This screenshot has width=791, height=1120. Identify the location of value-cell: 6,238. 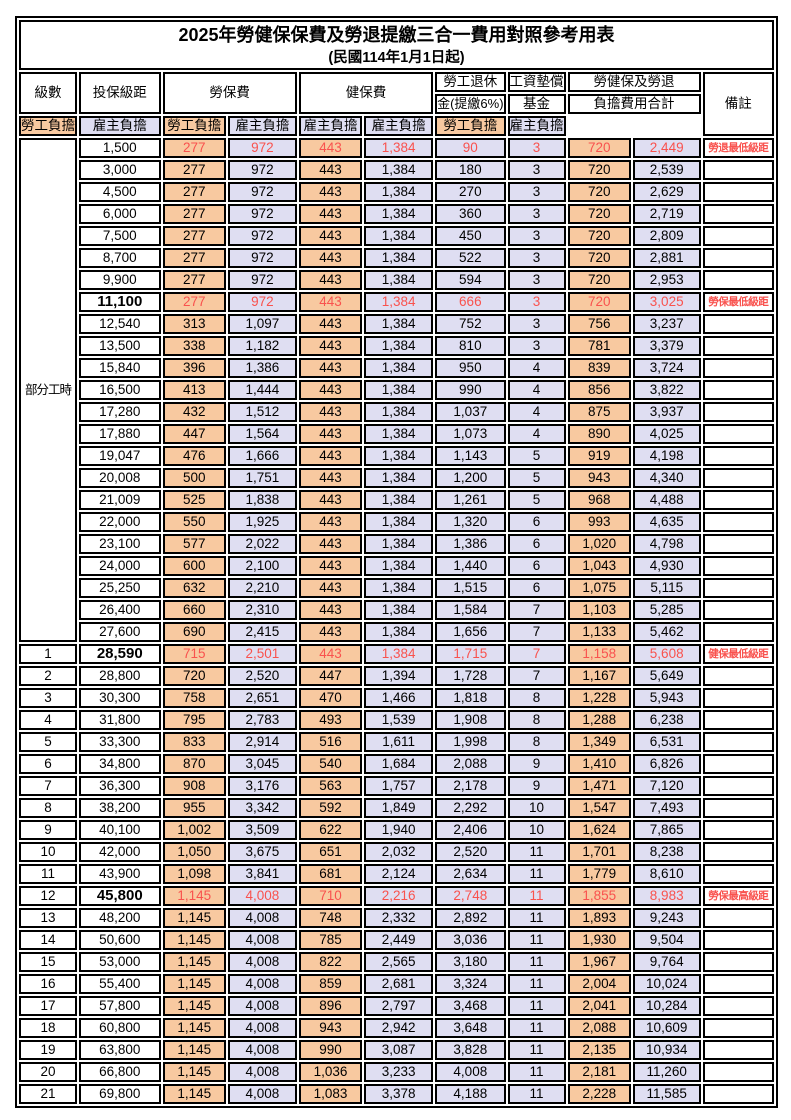
(666, 720).